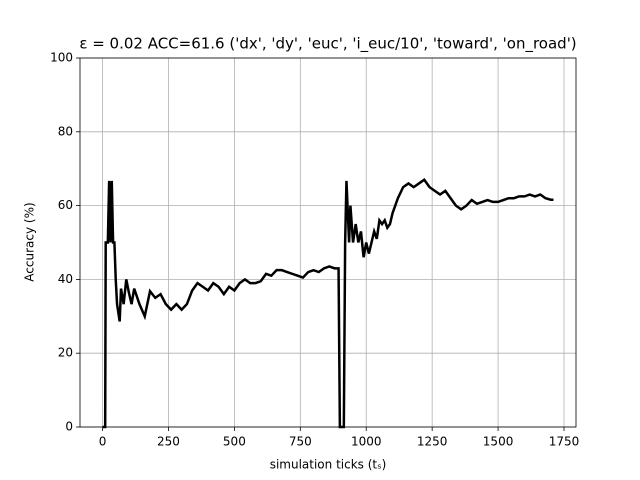 The width and height of the screenshot is (640, 480). Describe the element at coordinates (498, 442) in the screenshot. I see `x-tick-label: 1500` at that location.